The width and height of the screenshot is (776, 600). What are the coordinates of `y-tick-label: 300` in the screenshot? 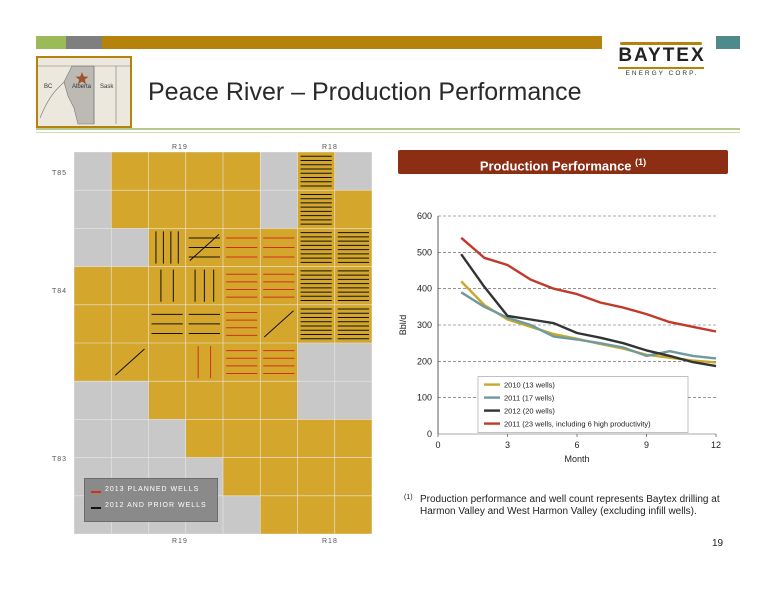 It's located at (424, 325).